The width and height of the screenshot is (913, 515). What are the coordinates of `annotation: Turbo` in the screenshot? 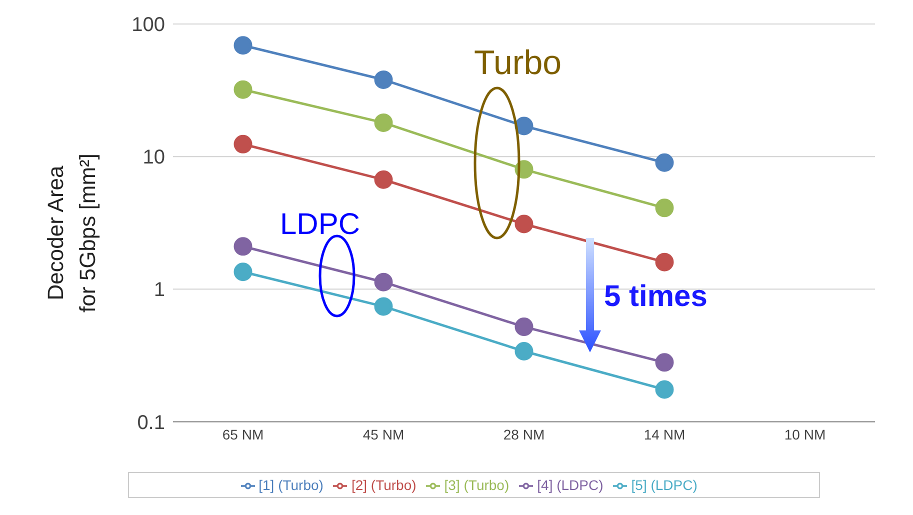 It's located at (518, 63).